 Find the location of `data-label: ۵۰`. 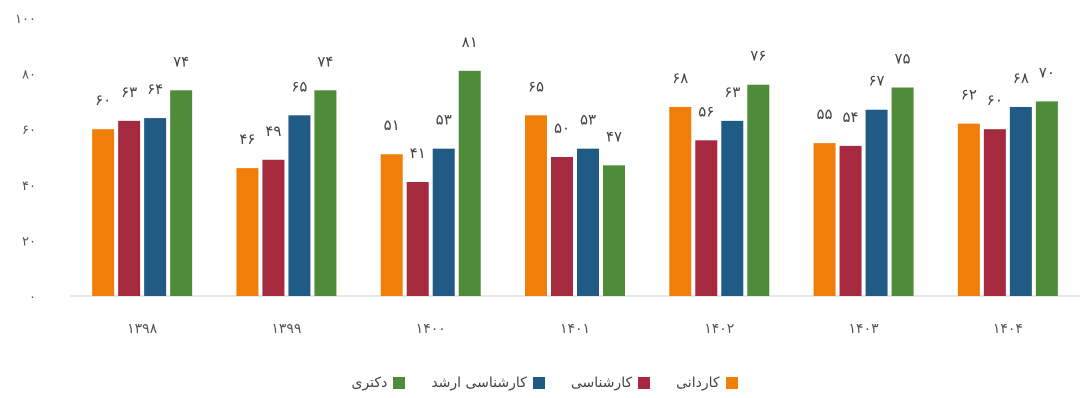

data-label: ۵۰ is located at coordinates (562, 128).